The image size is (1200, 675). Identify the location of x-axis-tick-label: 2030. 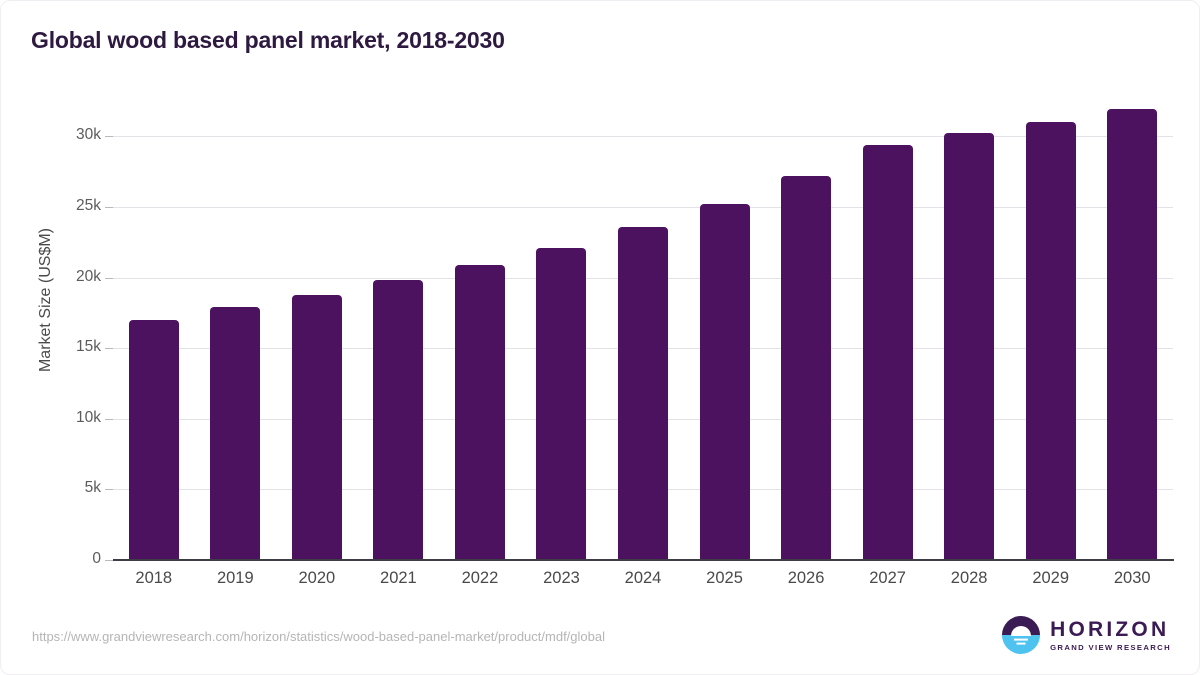
(1132, 578).